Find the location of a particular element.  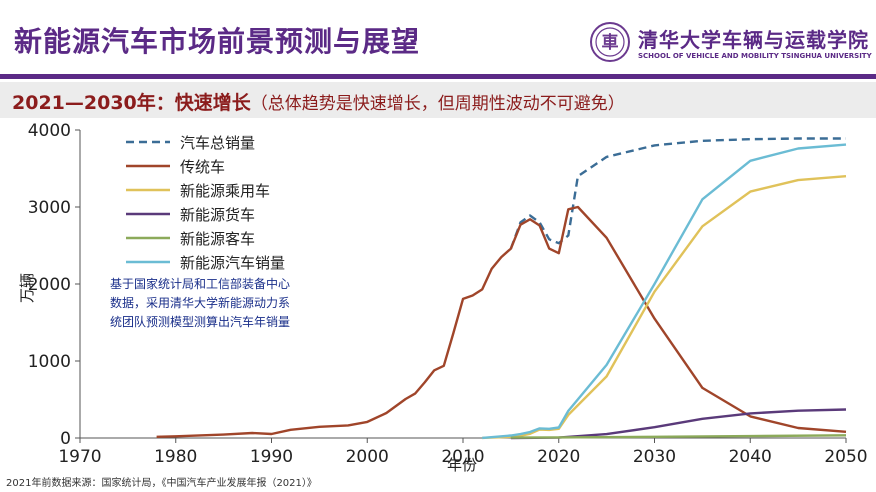

y-tick-label: 2000 is located at coordinates (49, 285).